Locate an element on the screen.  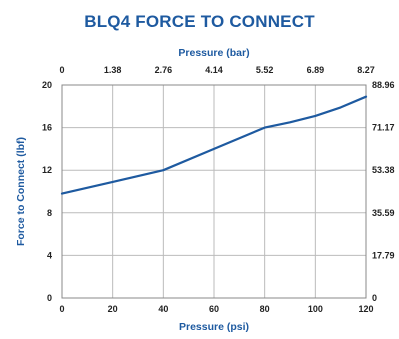
y2-tick-label: 0 is located at coordinates (374, 298).